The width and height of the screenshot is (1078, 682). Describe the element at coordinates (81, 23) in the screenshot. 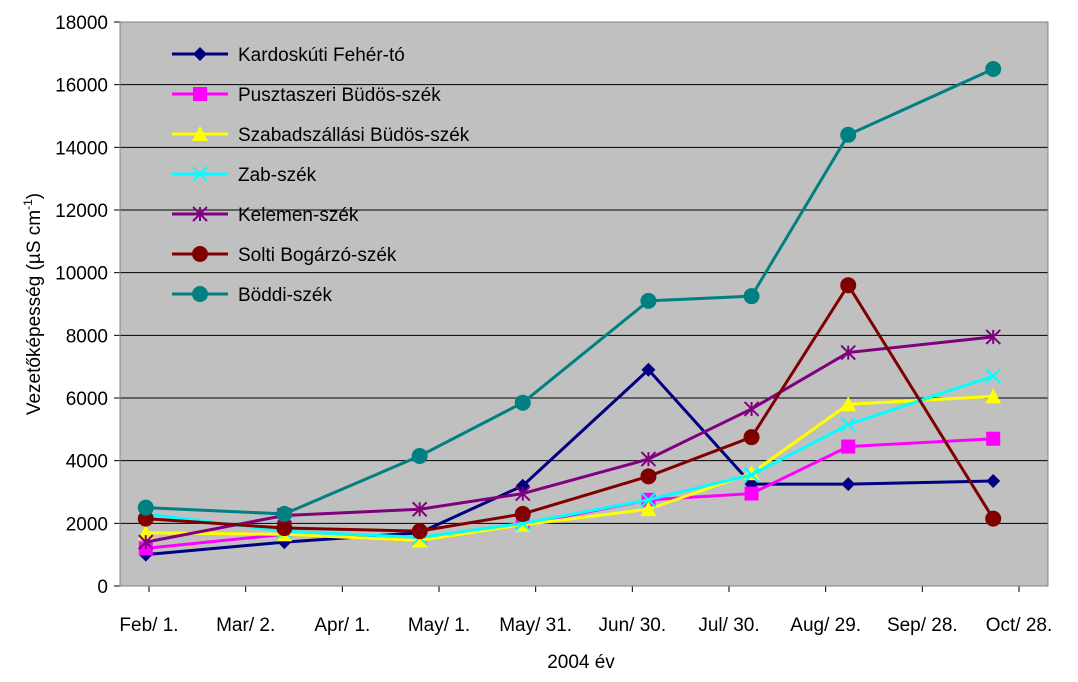

I see `y-tick-label: 18000` at that location.